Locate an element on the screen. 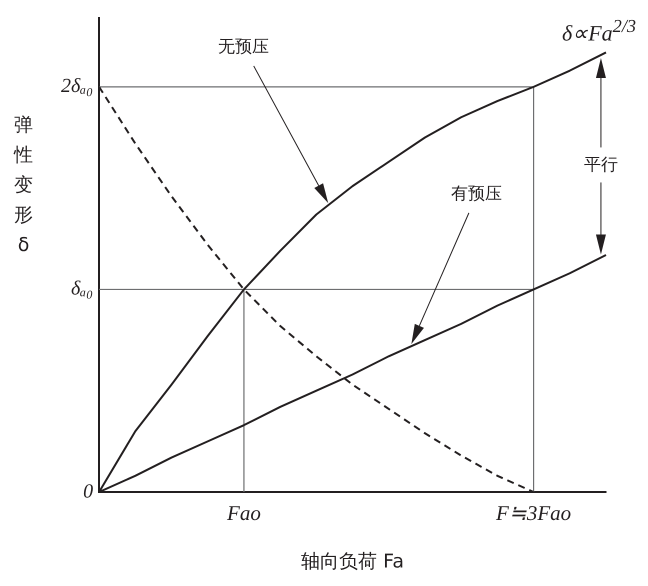 The width and height of the screenshot is (648, 586). y-tick-label: δₐ₀ is located at coordinates (82, 289).